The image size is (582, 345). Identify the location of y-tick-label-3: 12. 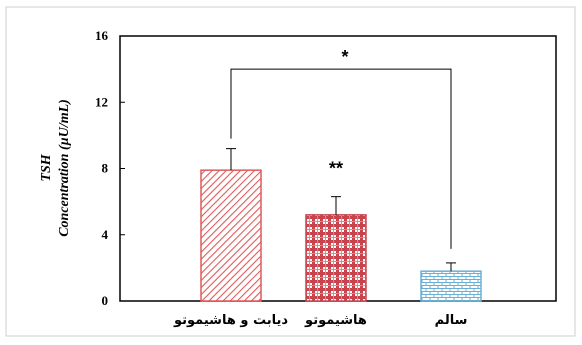
(101, 101).